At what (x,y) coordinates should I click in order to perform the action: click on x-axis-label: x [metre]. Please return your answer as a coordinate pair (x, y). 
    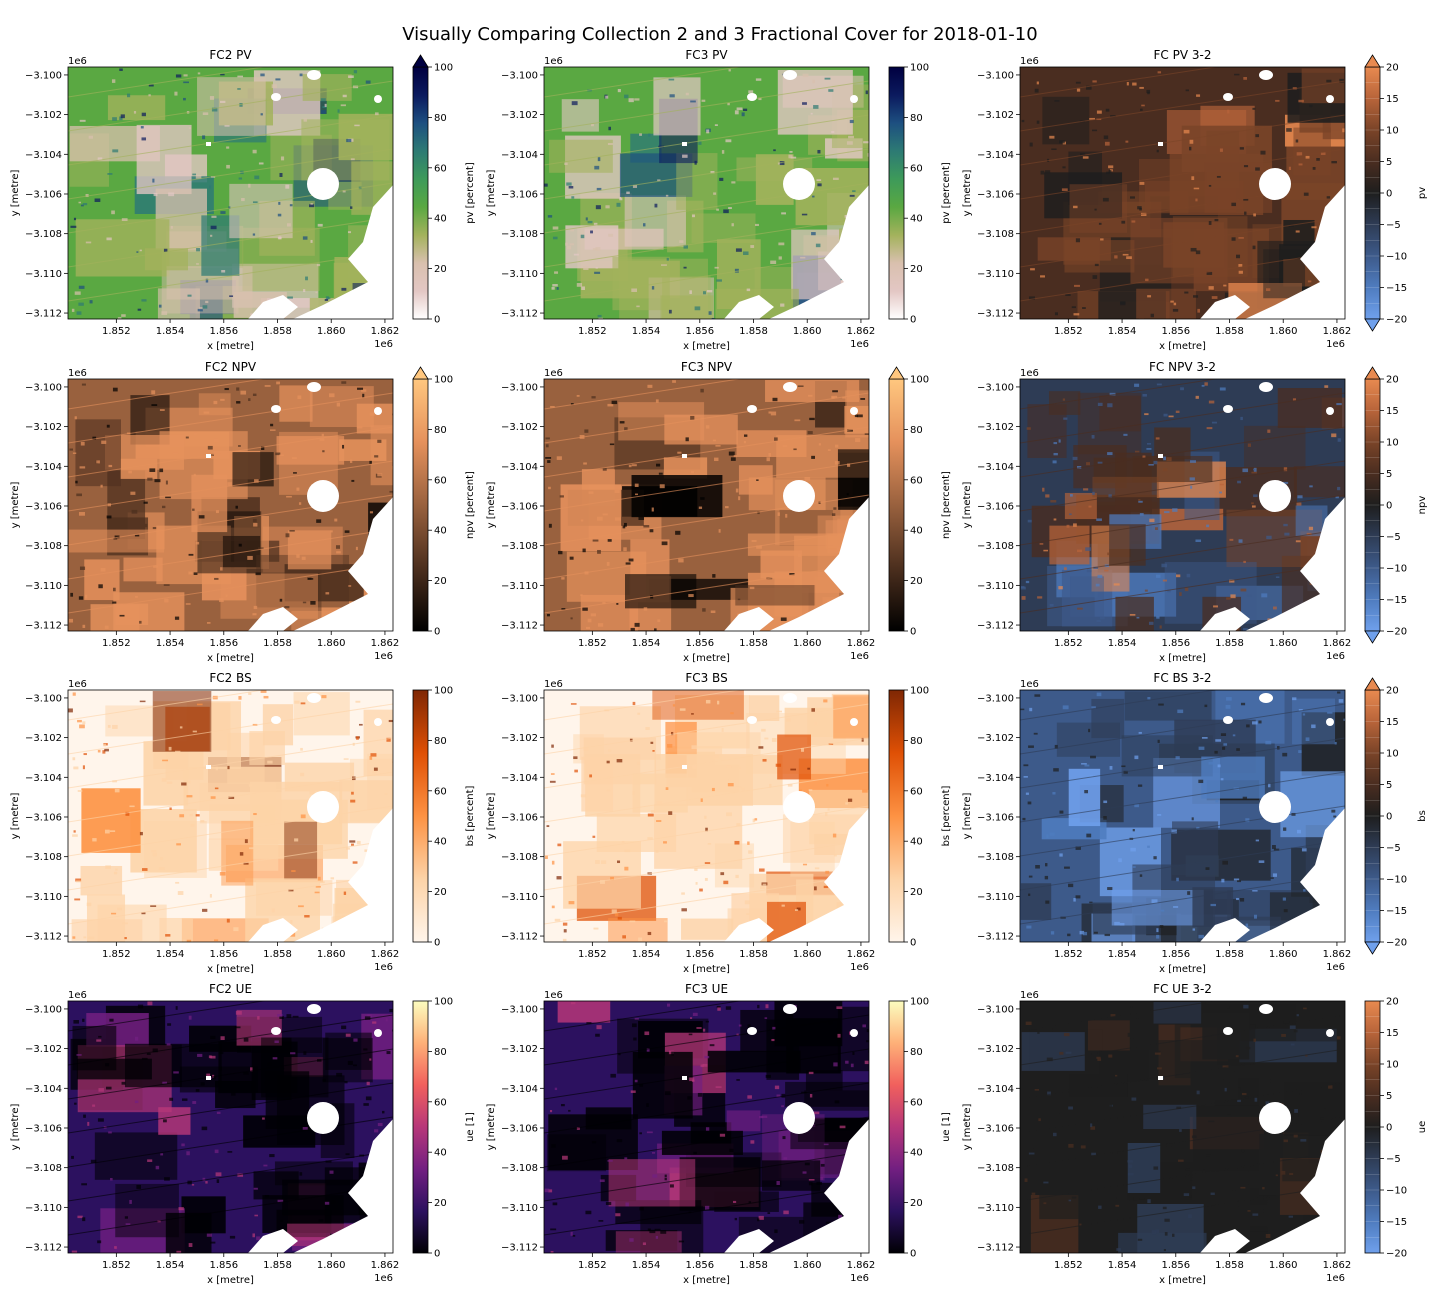
    Looking at the image, I should click on (706, 346).